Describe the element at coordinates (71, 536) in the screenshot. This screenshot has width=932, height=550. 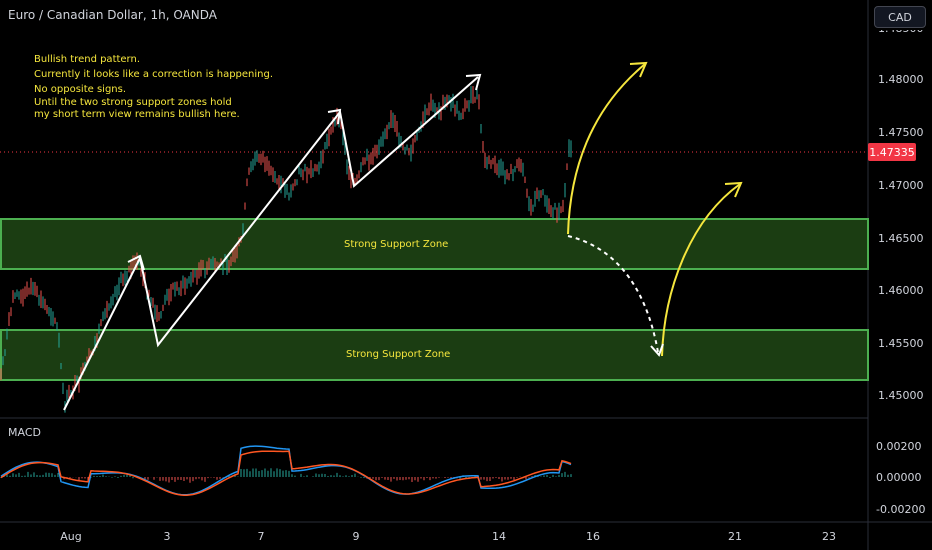
I see `date-tick: Aug` at that location.